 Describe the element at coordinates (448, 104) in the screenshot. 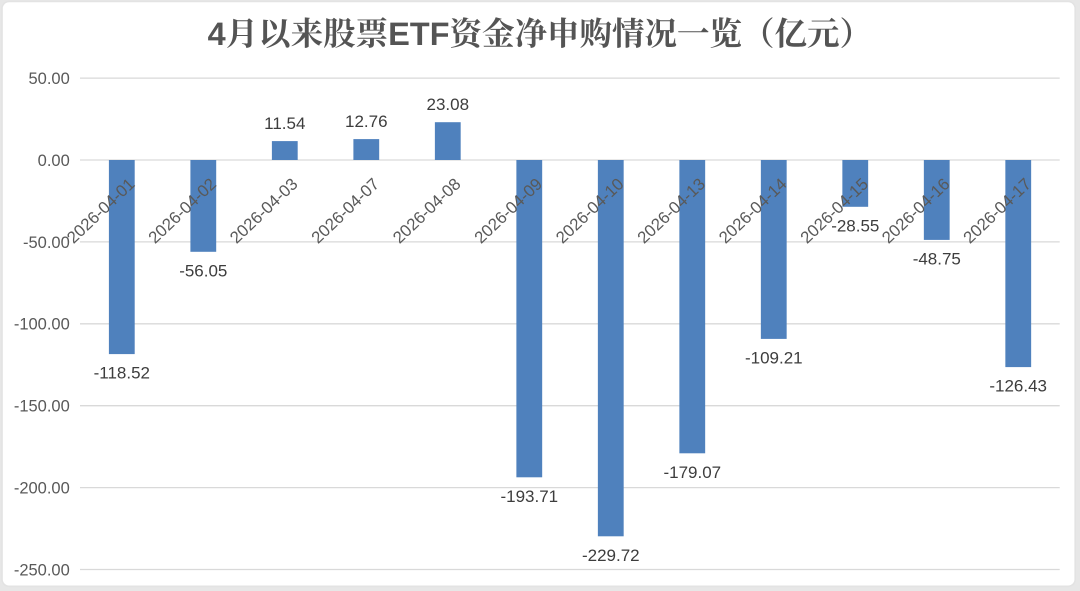

I see `svg-text: 23.08` at that location.